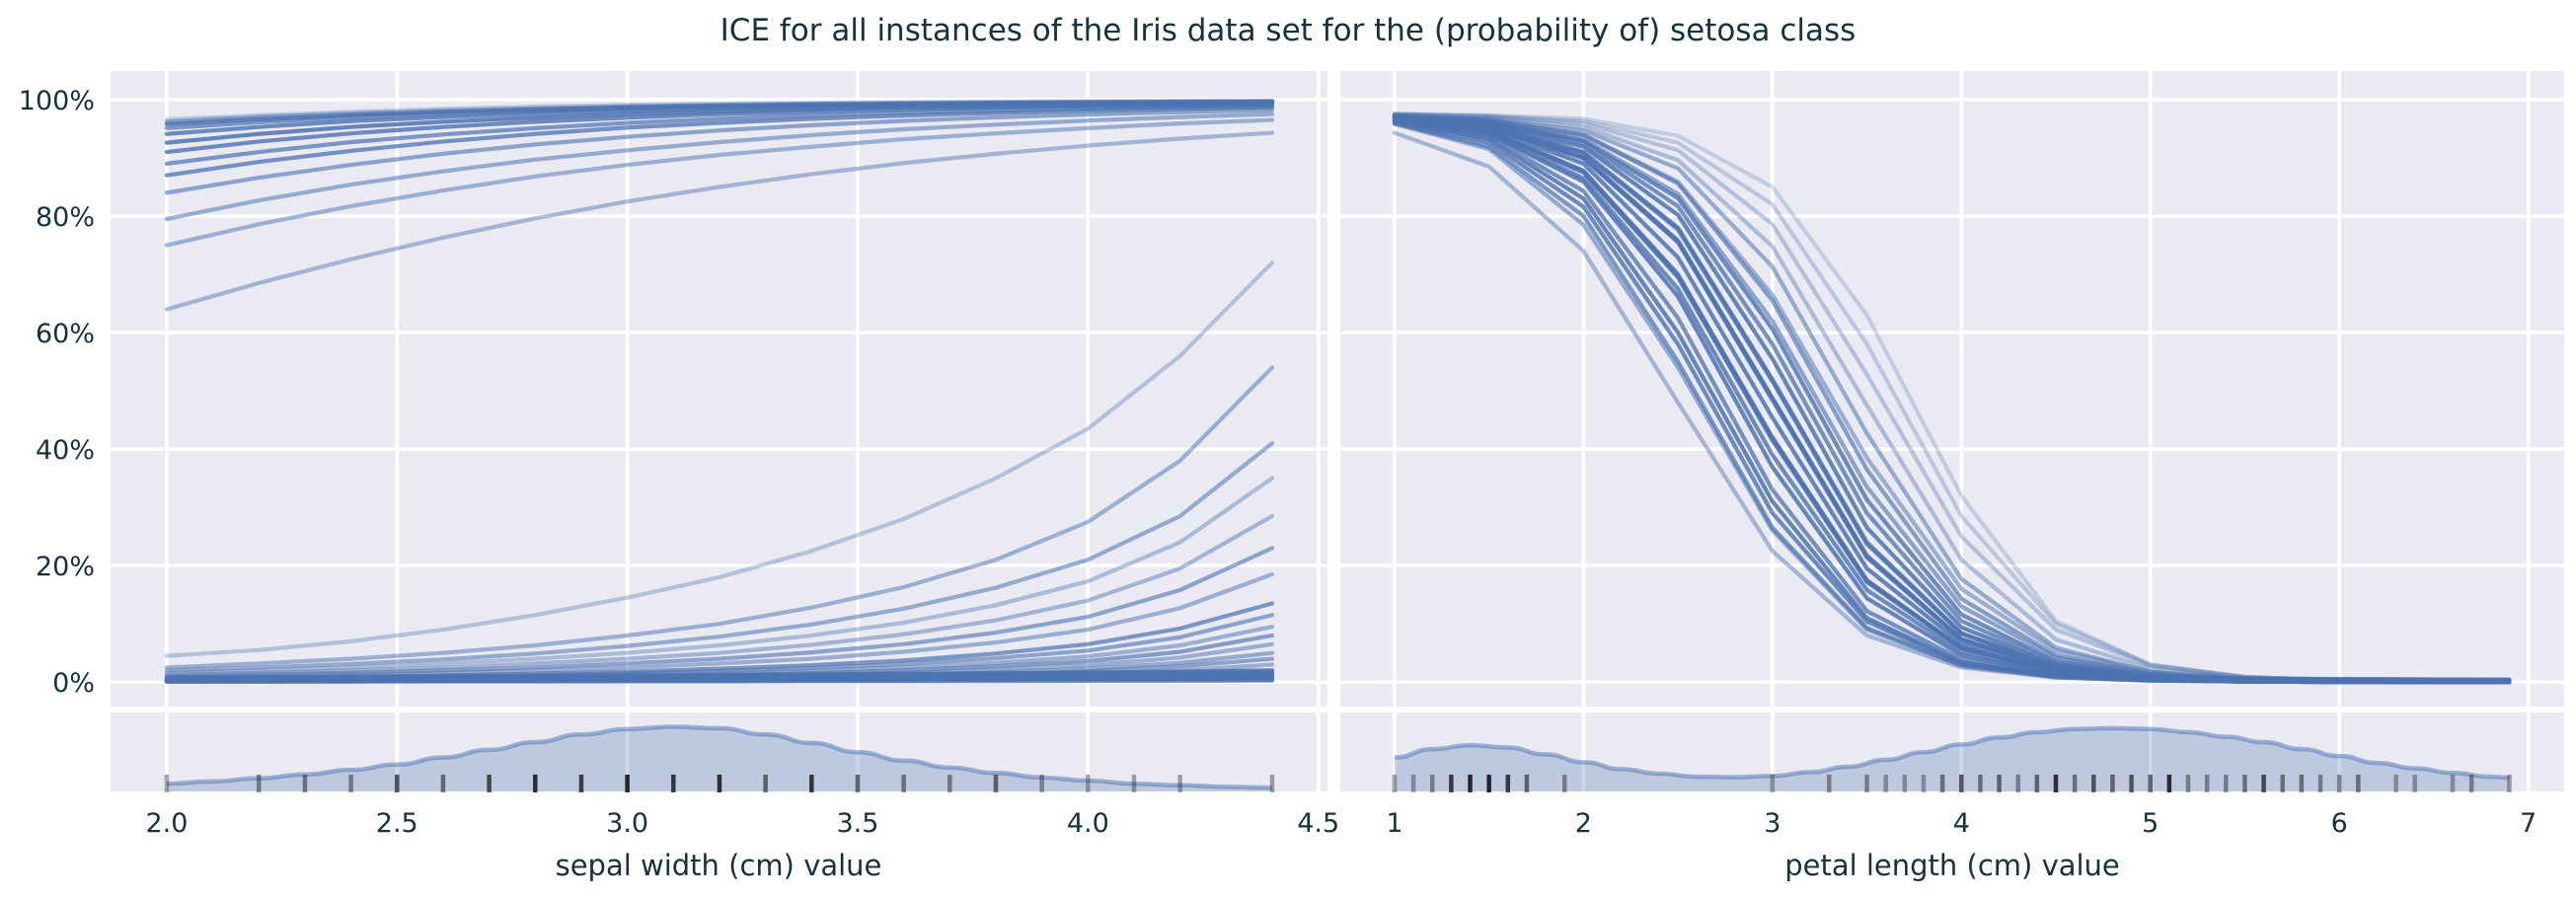  What do you see at coordinates (397, 823) in the screenshot?
I see `x-tick-label: 2.5` at bounding box center [397, 823].